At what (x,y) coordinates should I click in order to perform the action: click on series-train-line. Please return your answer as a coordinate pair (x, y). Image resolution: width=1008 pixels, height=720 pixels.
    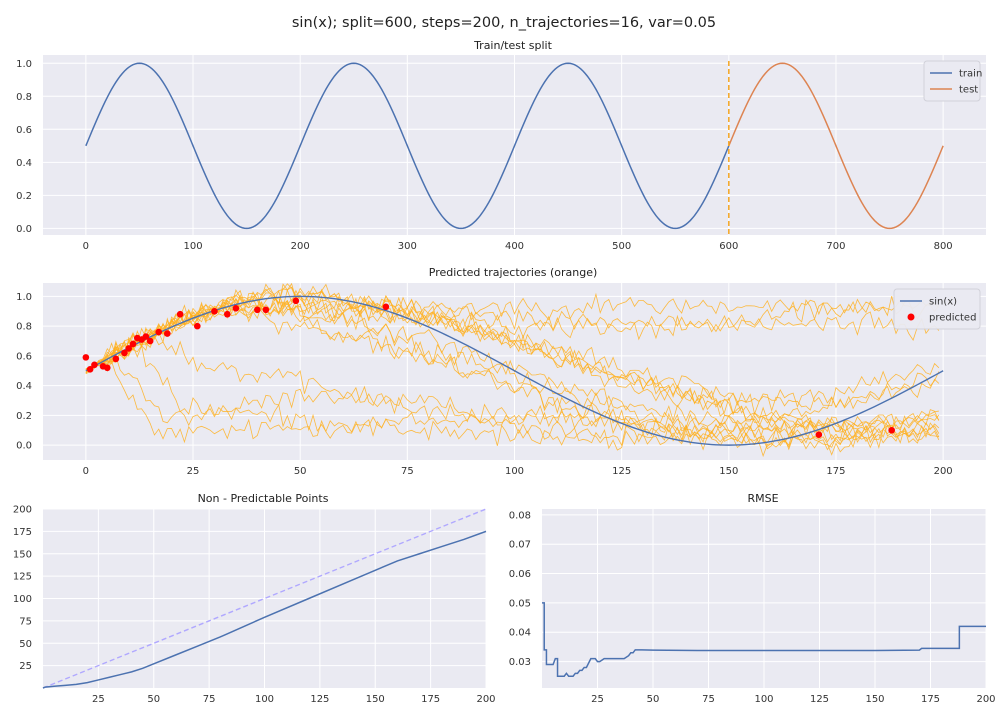
    Looking at the image, I should click on (407, 146).